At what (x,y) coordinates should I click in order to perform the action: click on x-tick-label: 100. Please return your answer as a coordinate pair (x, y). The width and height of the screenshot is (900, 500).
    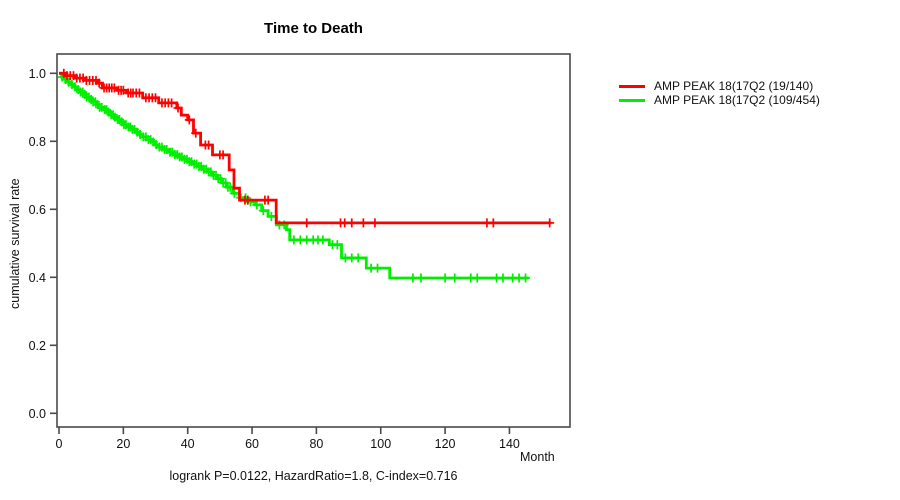
    Looking at the image, I should click on (380, 444).